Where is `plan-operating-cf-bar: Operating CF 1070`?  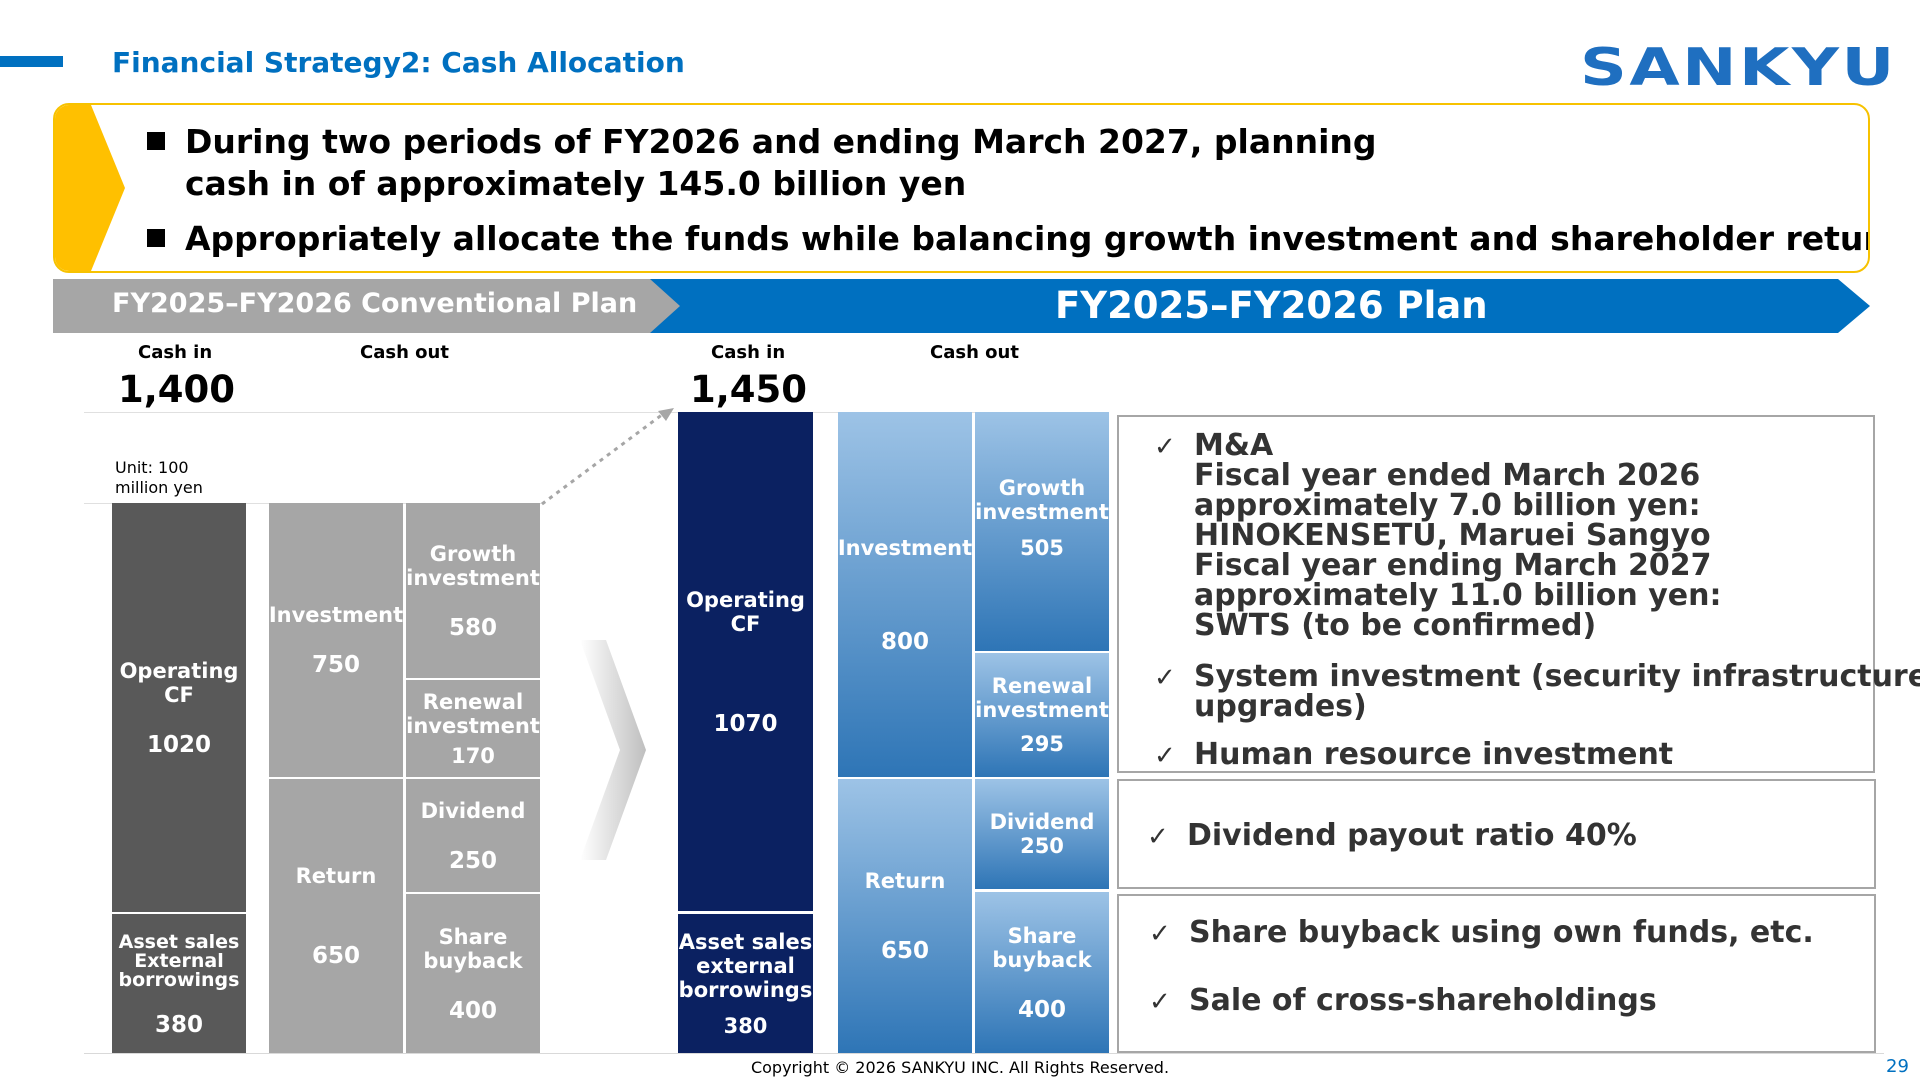
plan-operating-cf-bar: Operating CF 1070 is located at coordinates (745, 661).